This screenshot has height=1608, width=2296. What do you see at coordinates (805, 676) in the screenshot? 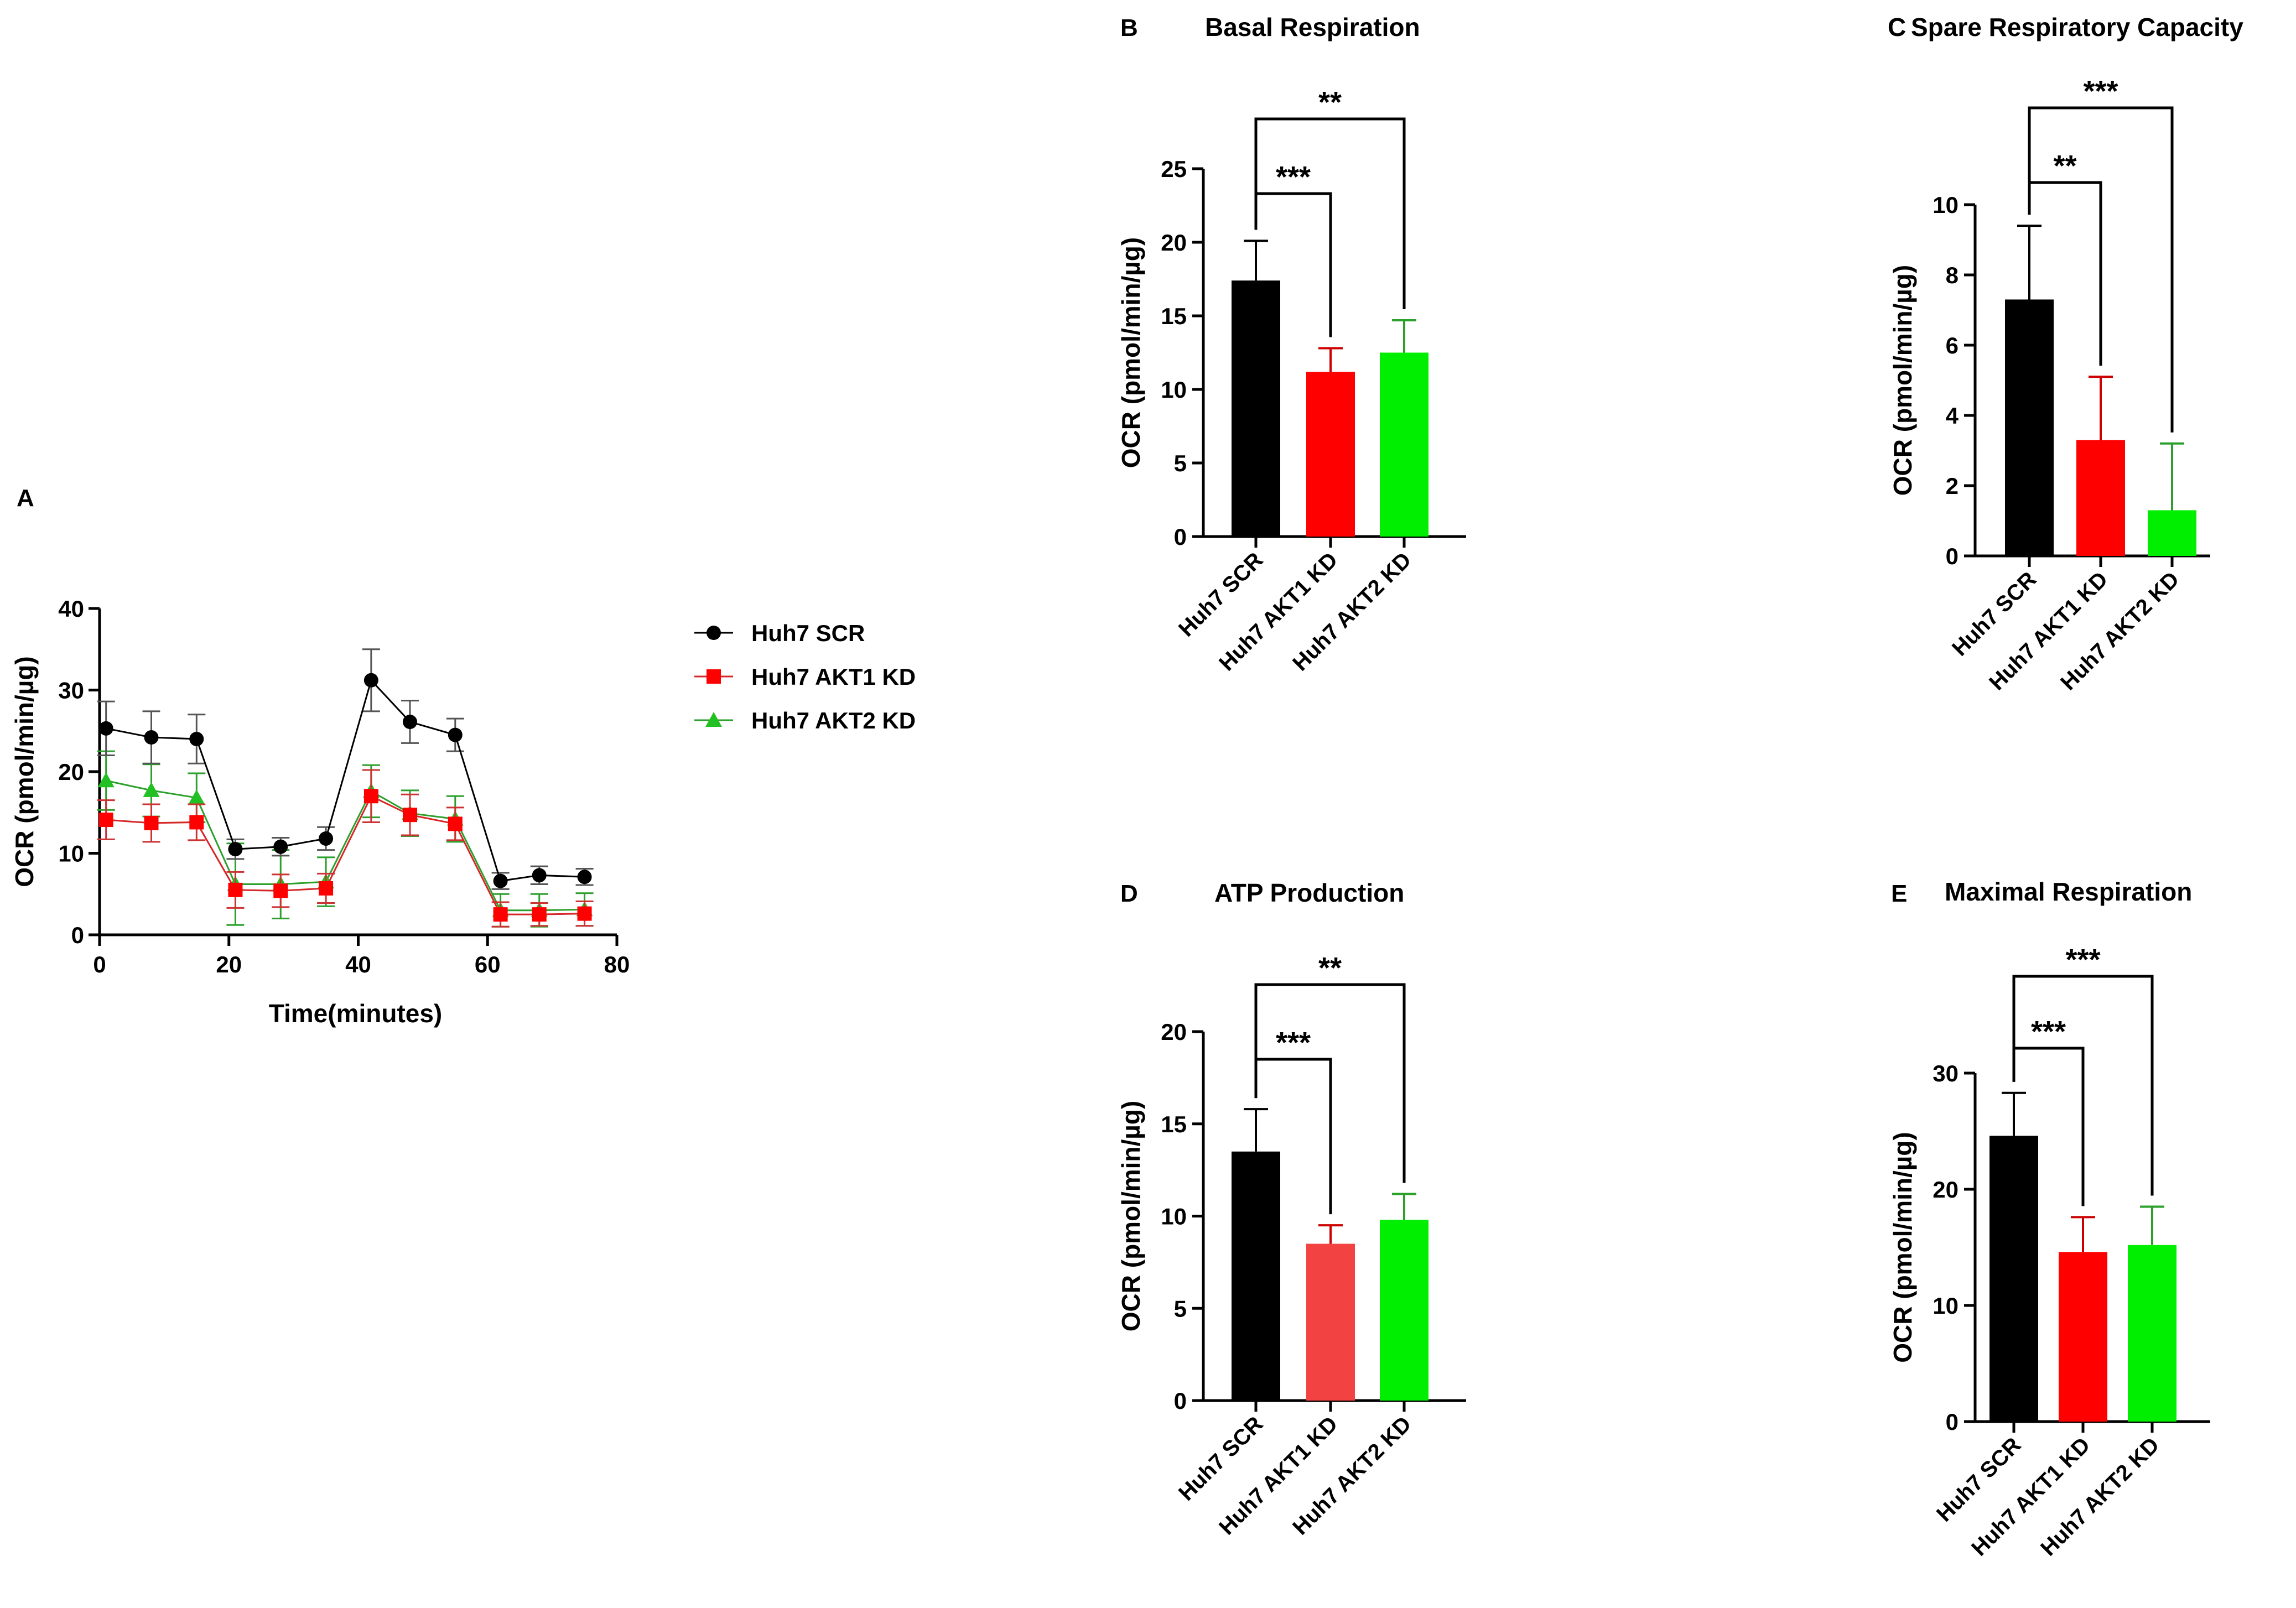
I see `legend: Huh7 SCR Huh7 AKT1 KD Huh7 AKT2 KD` at bounding box center [805, 676].